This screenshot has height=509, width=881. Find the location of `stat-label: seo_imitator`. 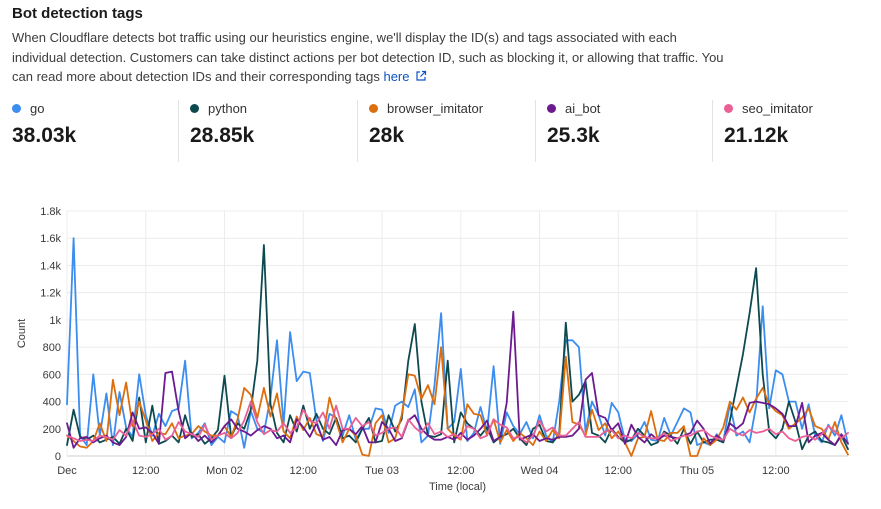

stat-label: seo_imitator is located at coordinates (777, 108).